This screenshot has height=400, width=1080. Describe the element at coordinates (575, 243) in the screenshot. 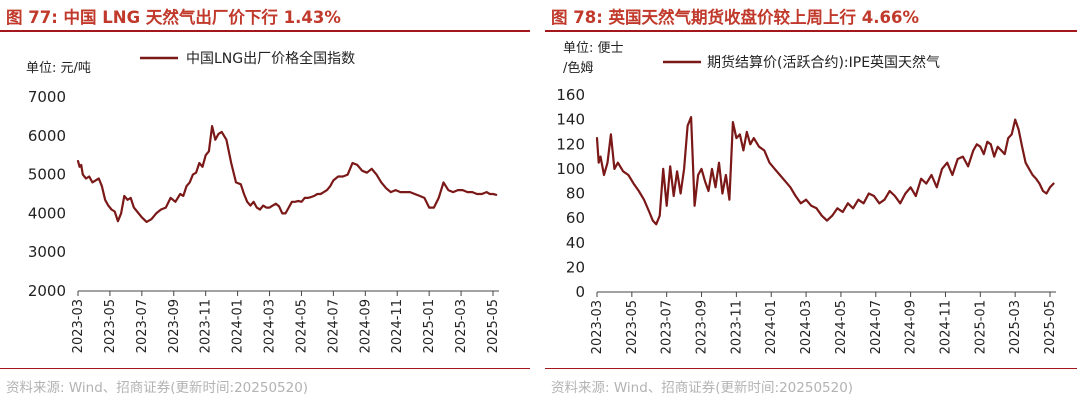

I see `y-tick-label: 40` at that location.